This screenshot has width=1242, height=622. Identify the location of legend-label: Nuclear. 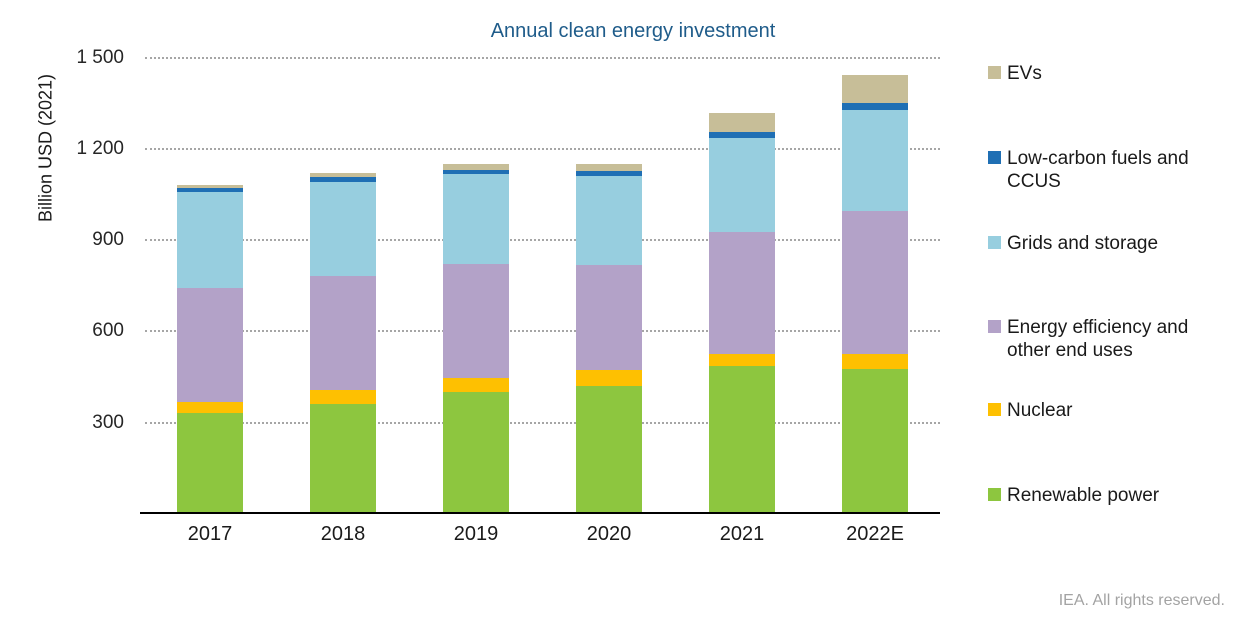
(1040, 410).